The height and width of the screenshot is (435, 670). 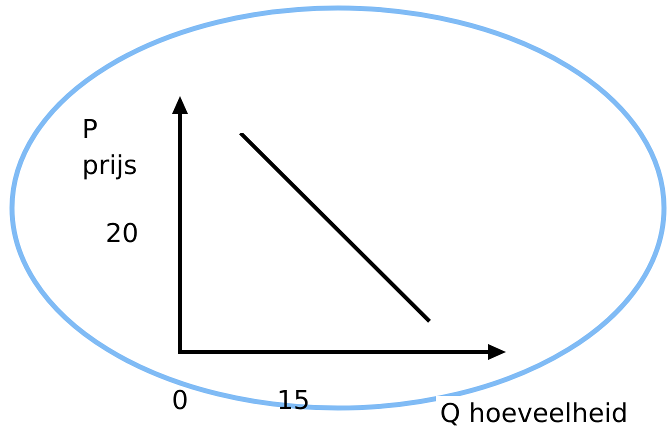 What do you see at coordinates (109, 148) in the screenshot?
I see `y-axis-title: P prijs` at bounding box center [109, 148].